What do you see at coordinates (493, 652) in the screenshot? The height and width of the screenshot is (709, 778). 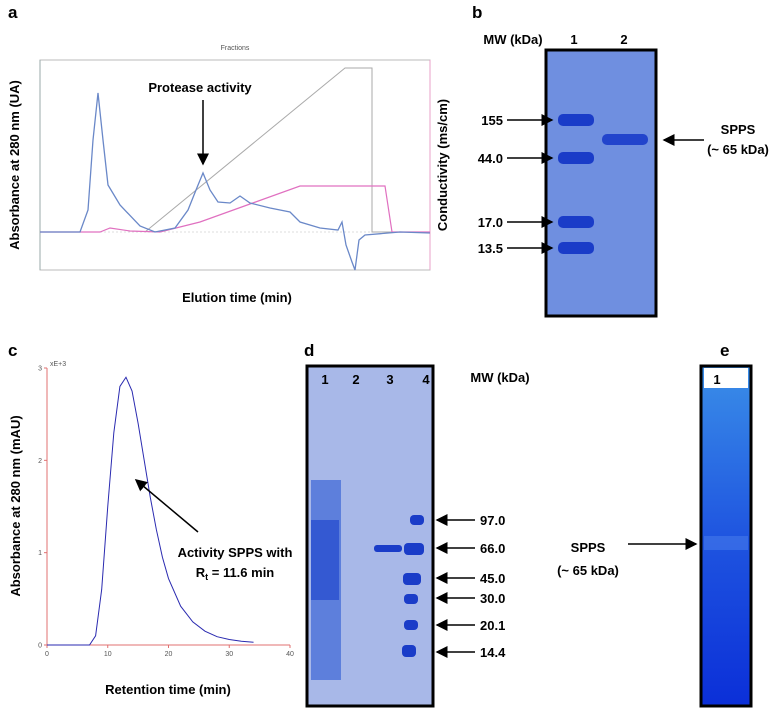 I see `marker-label: 14.4` at bounding box center [493, 652].